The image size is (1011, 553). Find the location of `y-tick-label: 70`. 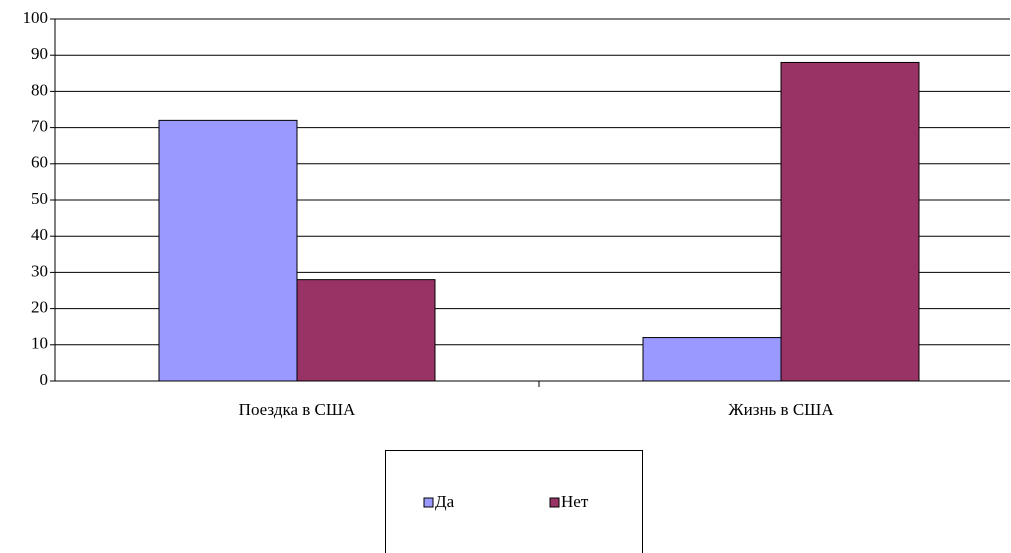

y-tick-label: 70 is located at coordinates (39, 126).